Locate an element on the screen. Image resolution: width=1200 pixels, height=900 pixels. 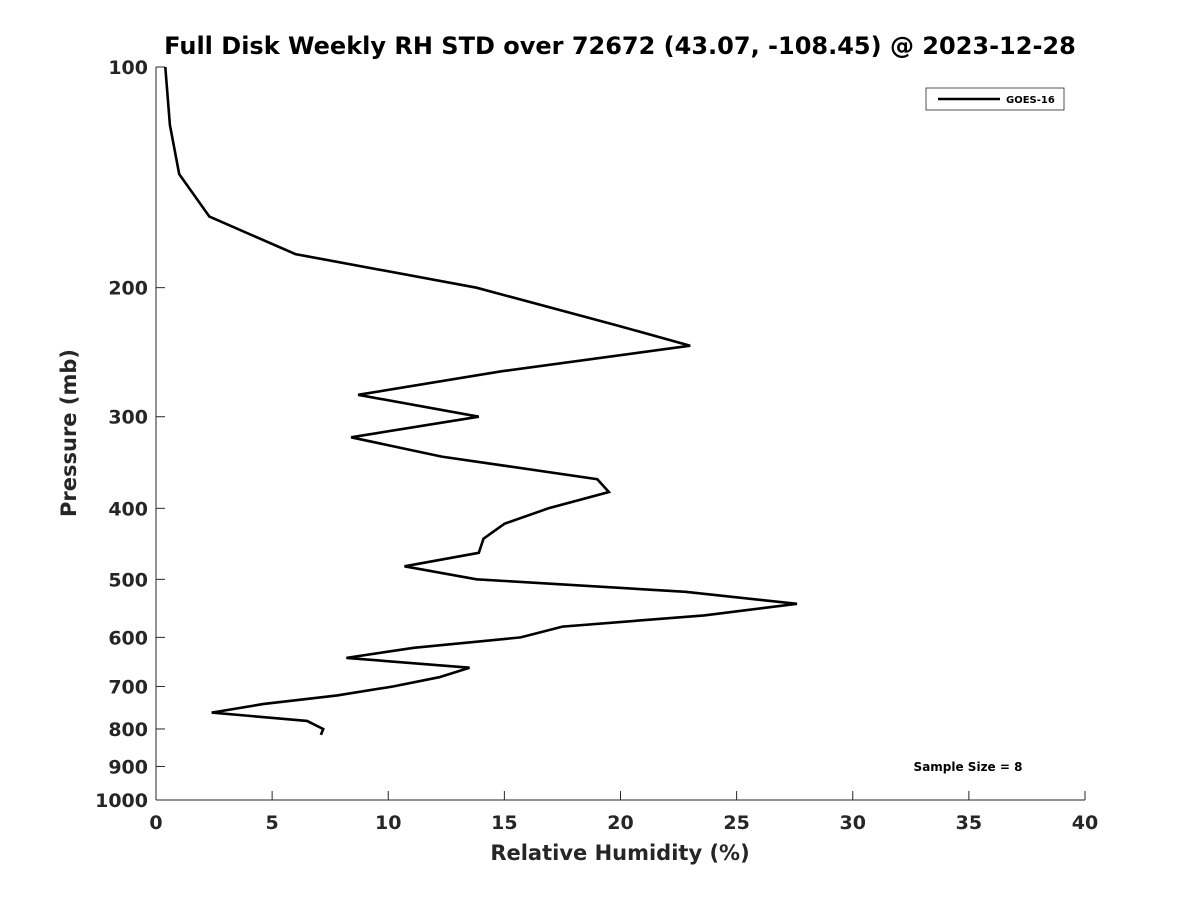
sample-size-annotation: Sample Size = 8 is located at coordinates (968, 767).